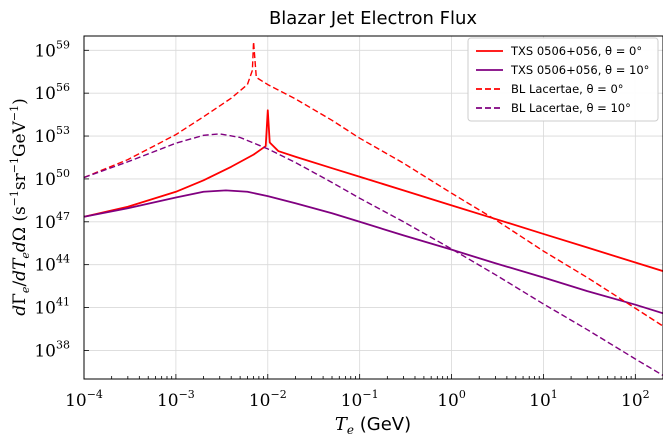  I want to click on y-axis-label: dΓe/dTedΩ (s−1sr−1GeV−1), so click(20, 207).